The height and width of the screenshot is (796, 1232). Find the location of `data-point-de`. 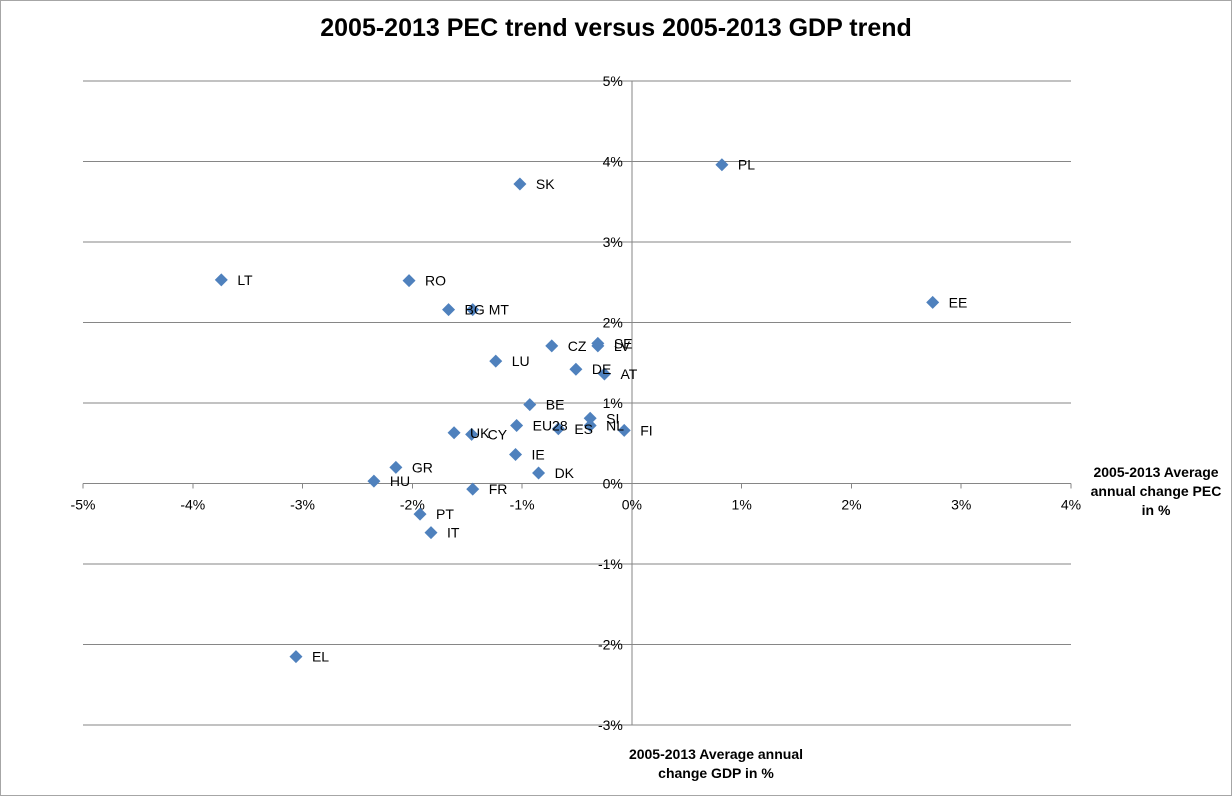

data-point-de is located at coordinates (576, 369).